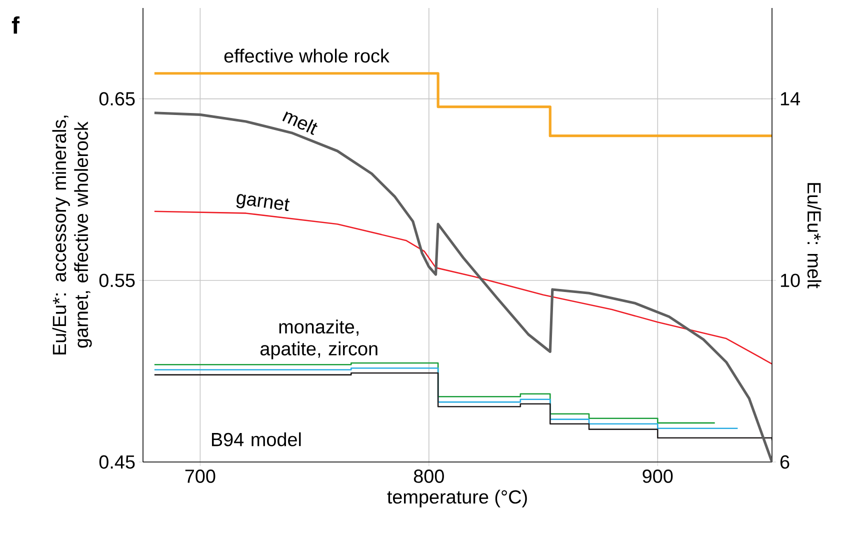  What do you see at coordinates (790, 99) in the screenshot?
I see `y2-tick-label: 14` at bounding box center [790, 99].